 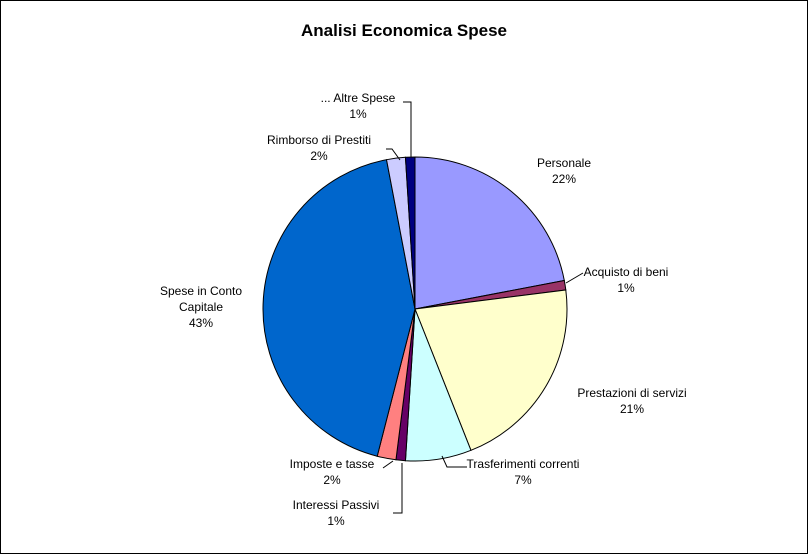 I want to click on slice-label-name-1: Acquisto di beni, so click(x=626, y=272).